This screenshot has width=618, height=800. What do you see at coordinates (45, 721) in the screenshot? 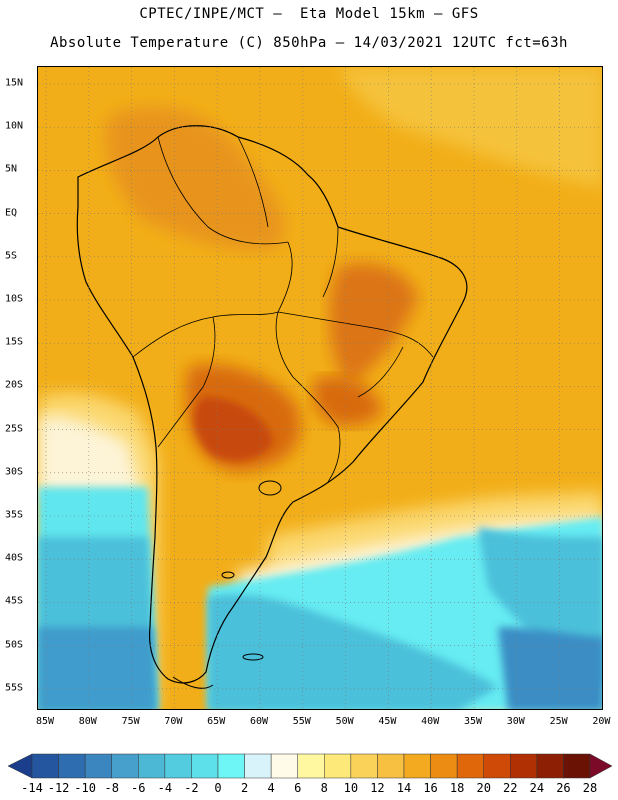
I see `lon-label: 85W` at bounding box center [45, 721].